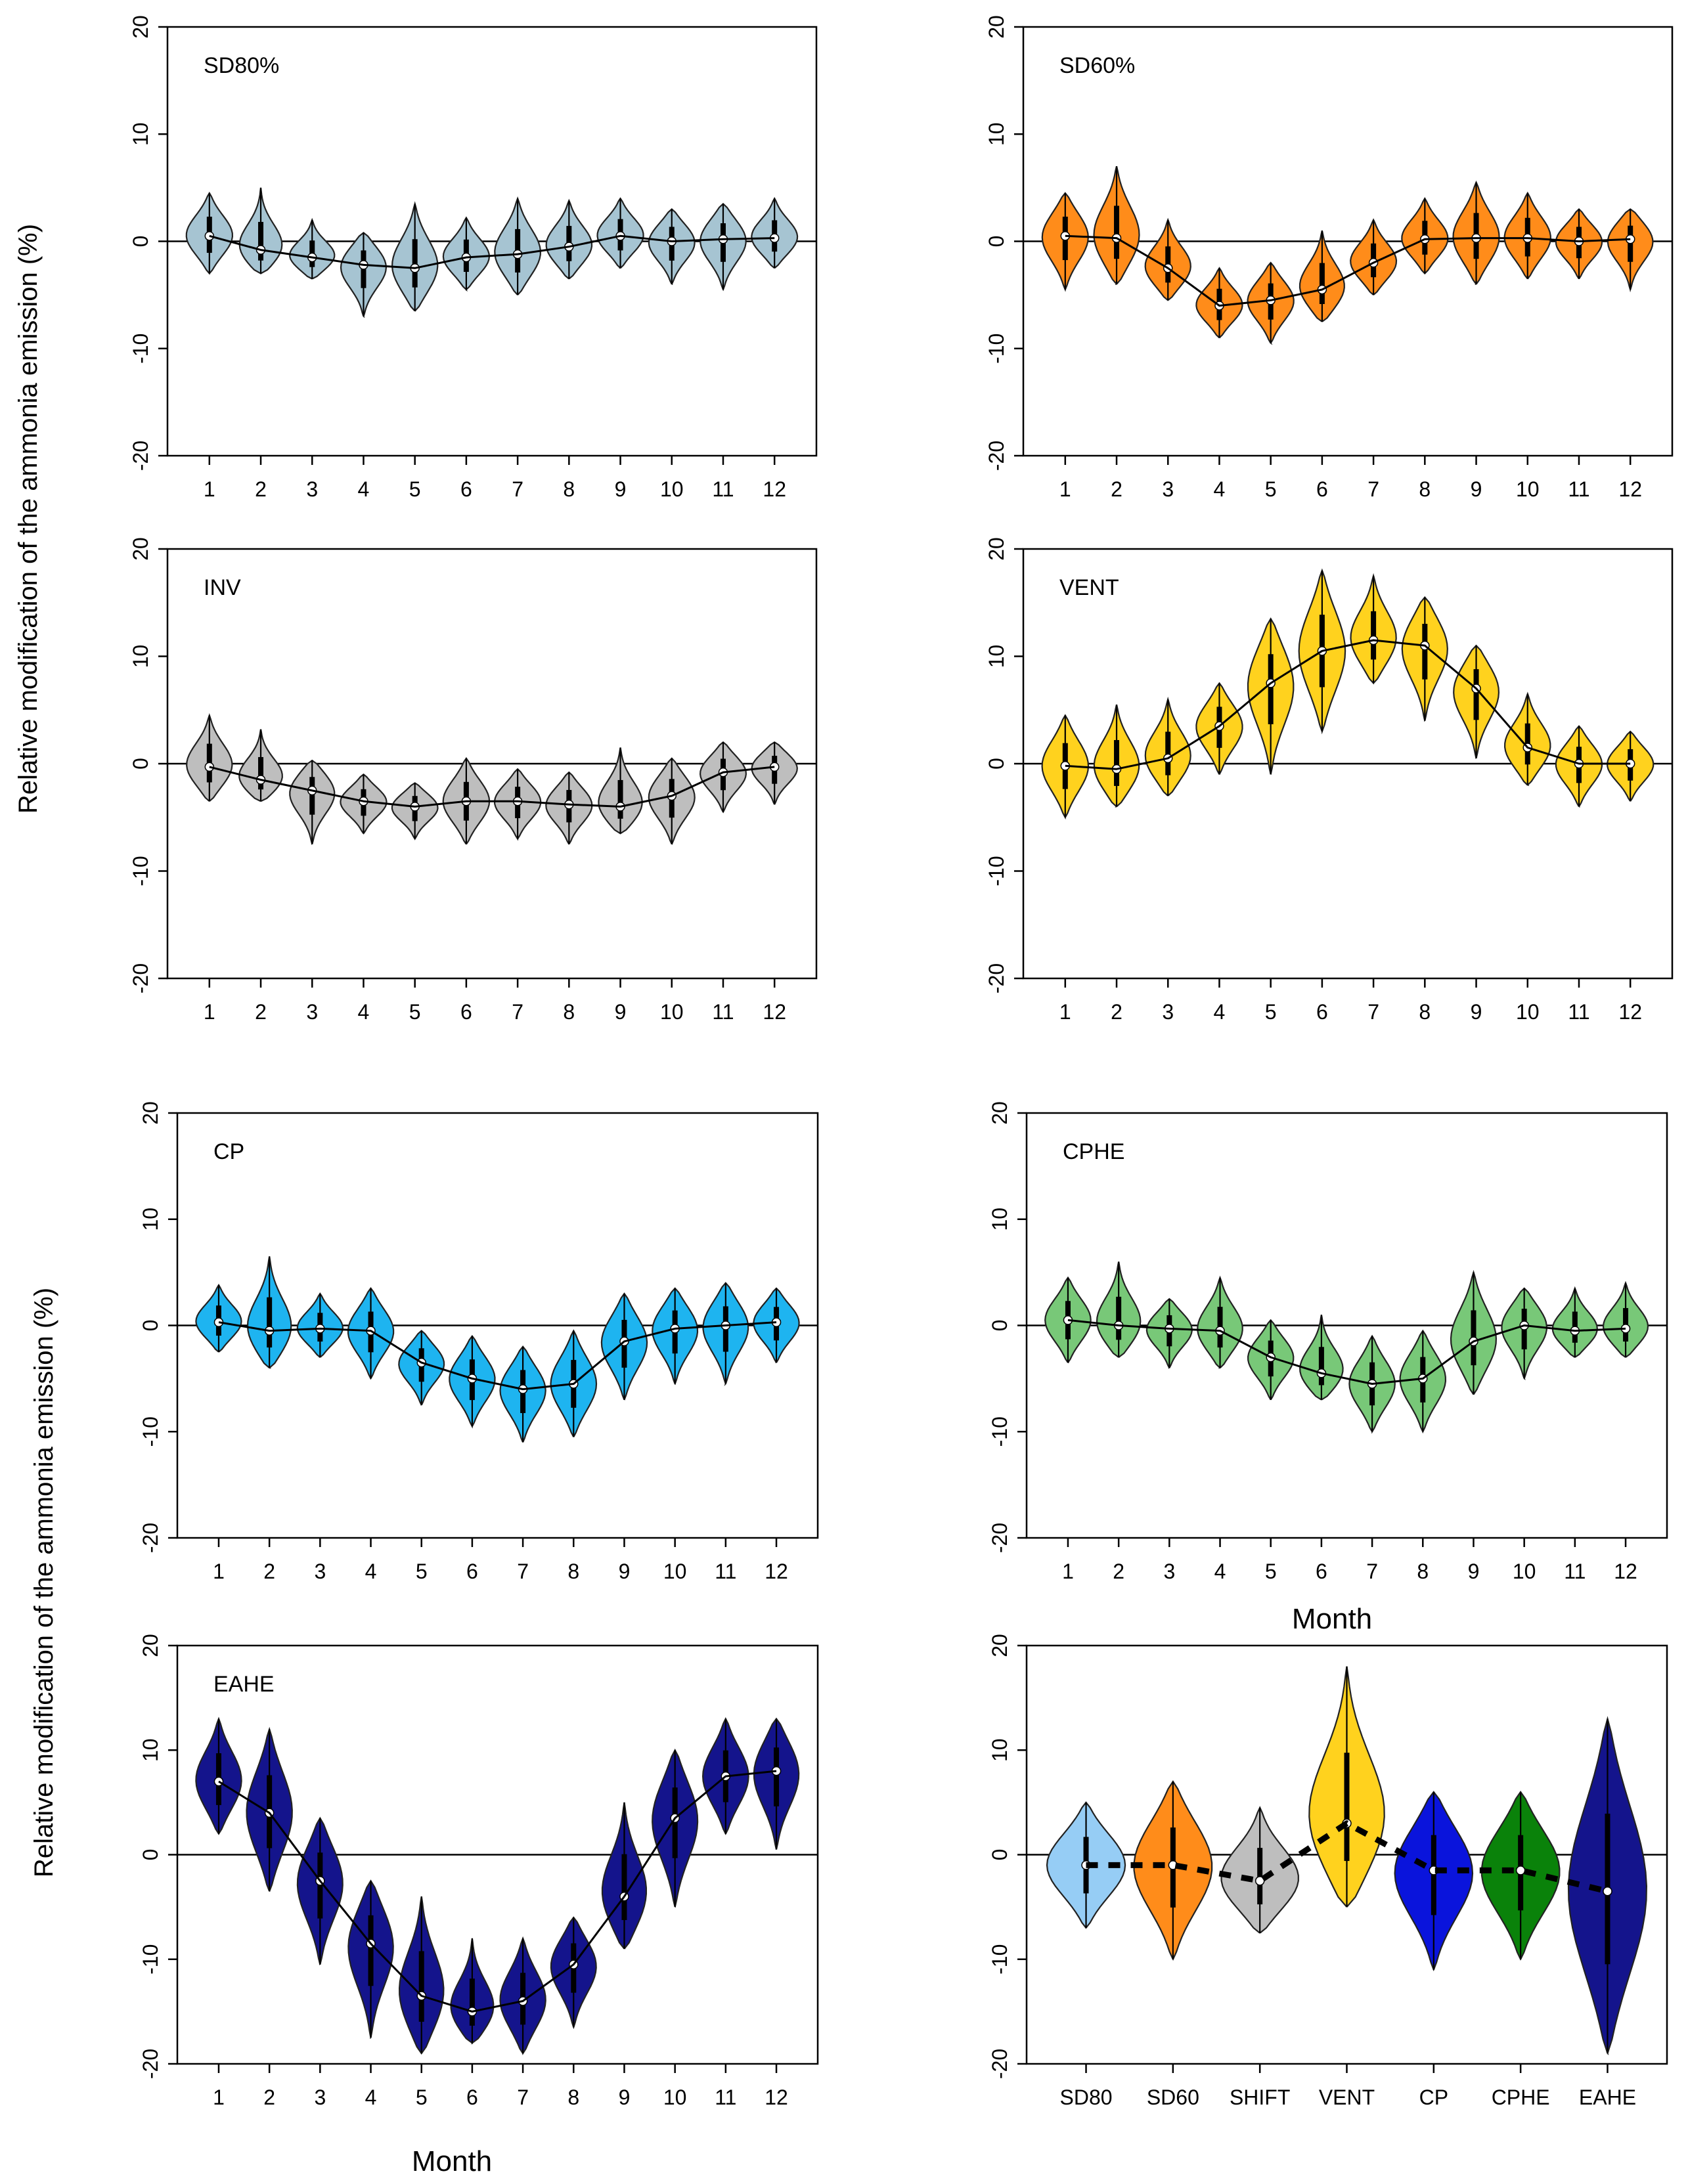 The image size is (1688, 2184). Describe the element at coordinates (1607, 1891) in the screenshot. I see `violin-median` at that location.